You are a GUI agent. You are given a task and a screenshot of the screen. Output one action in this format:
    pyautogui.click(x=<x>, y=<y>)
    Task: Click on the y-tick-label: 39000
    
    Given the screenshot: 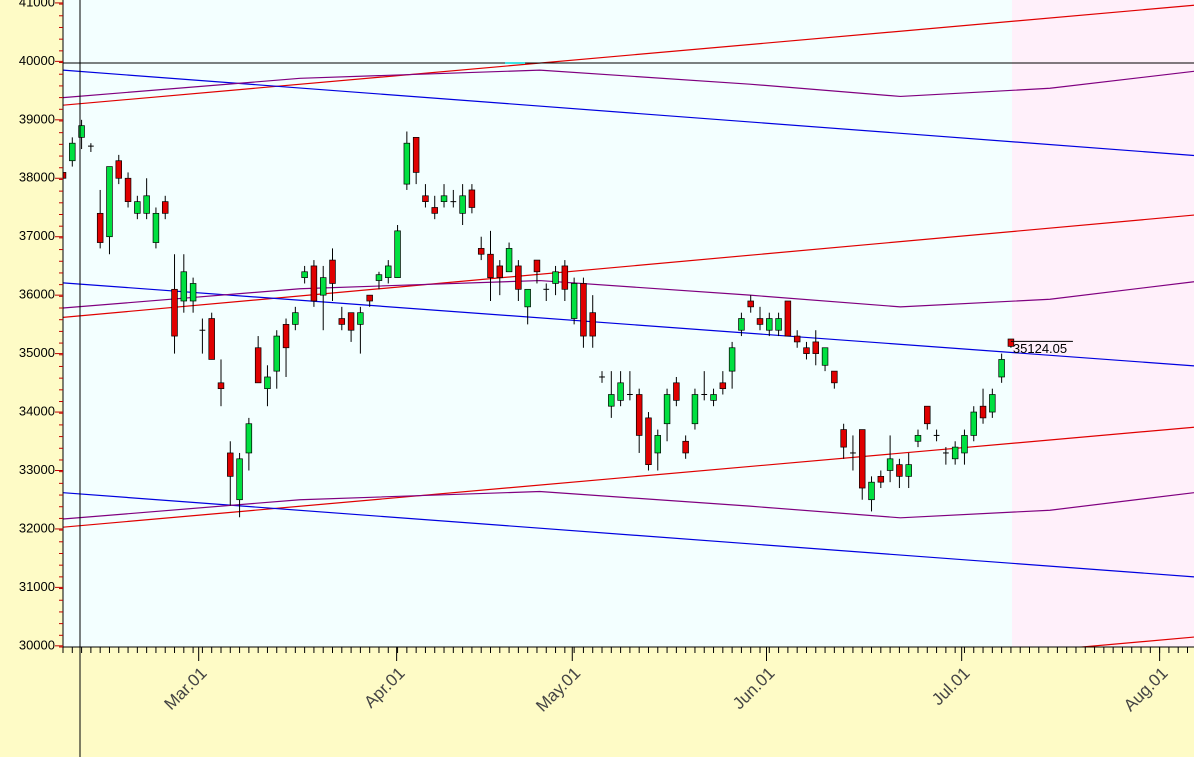 What is the action you would take?
    pyautogui.click(x=37, y=118)
    